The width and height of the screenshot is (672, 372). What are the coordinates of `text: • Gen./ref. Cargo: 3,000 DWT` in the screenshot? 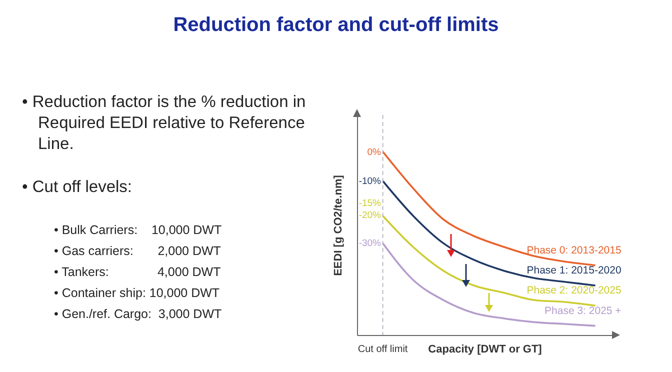 It's located at (138, 314).